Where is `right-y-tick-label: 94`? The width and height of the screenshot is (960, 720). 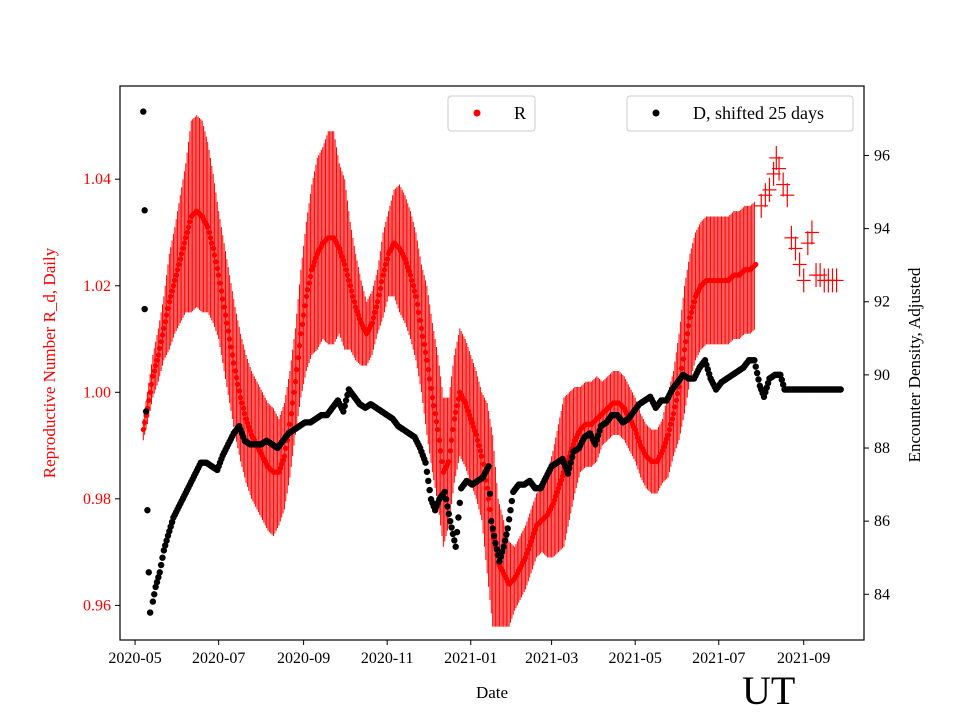 right-y-tick-label: 94 is located at coordinates (882, 229).